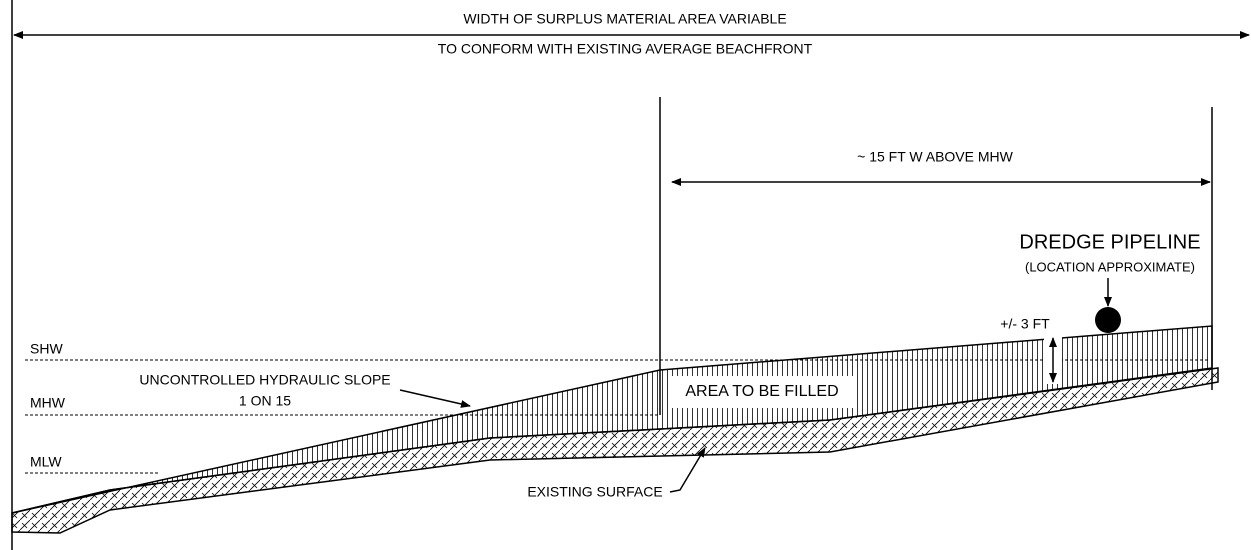  What do you see at coordinates (1109, 242) in the screenshot?
I see `pipeline-label: DREDGE PIPELINE` at bounding box center [1109, 242].